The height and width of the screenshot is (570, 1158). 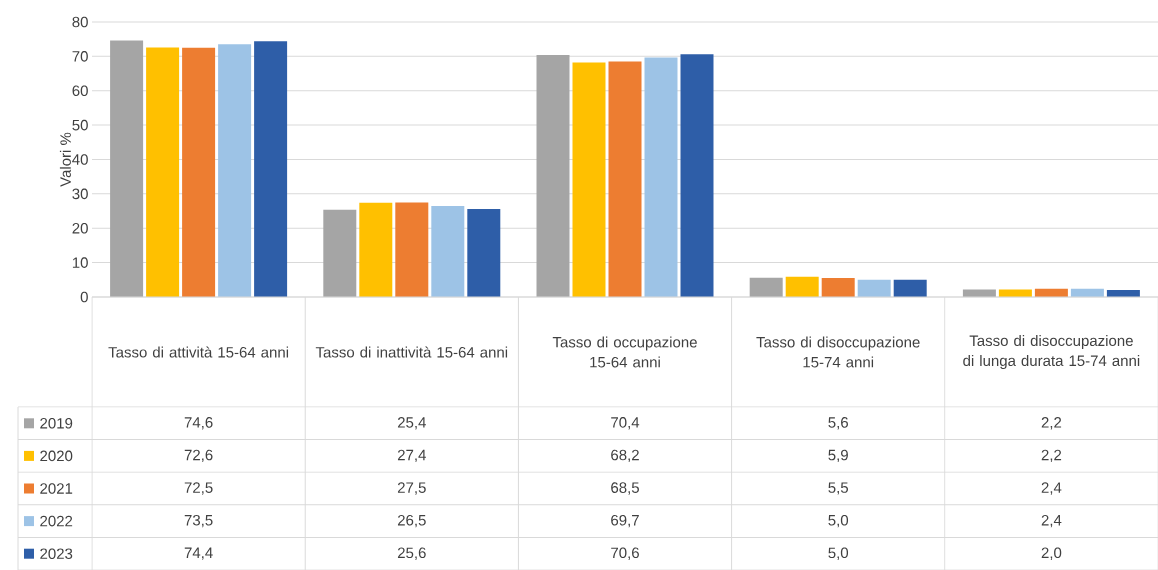 What do you see at coordinates (80, 228) in the screenshot?
I see `y-tick-label: 20` at bounding box center [80, 228].